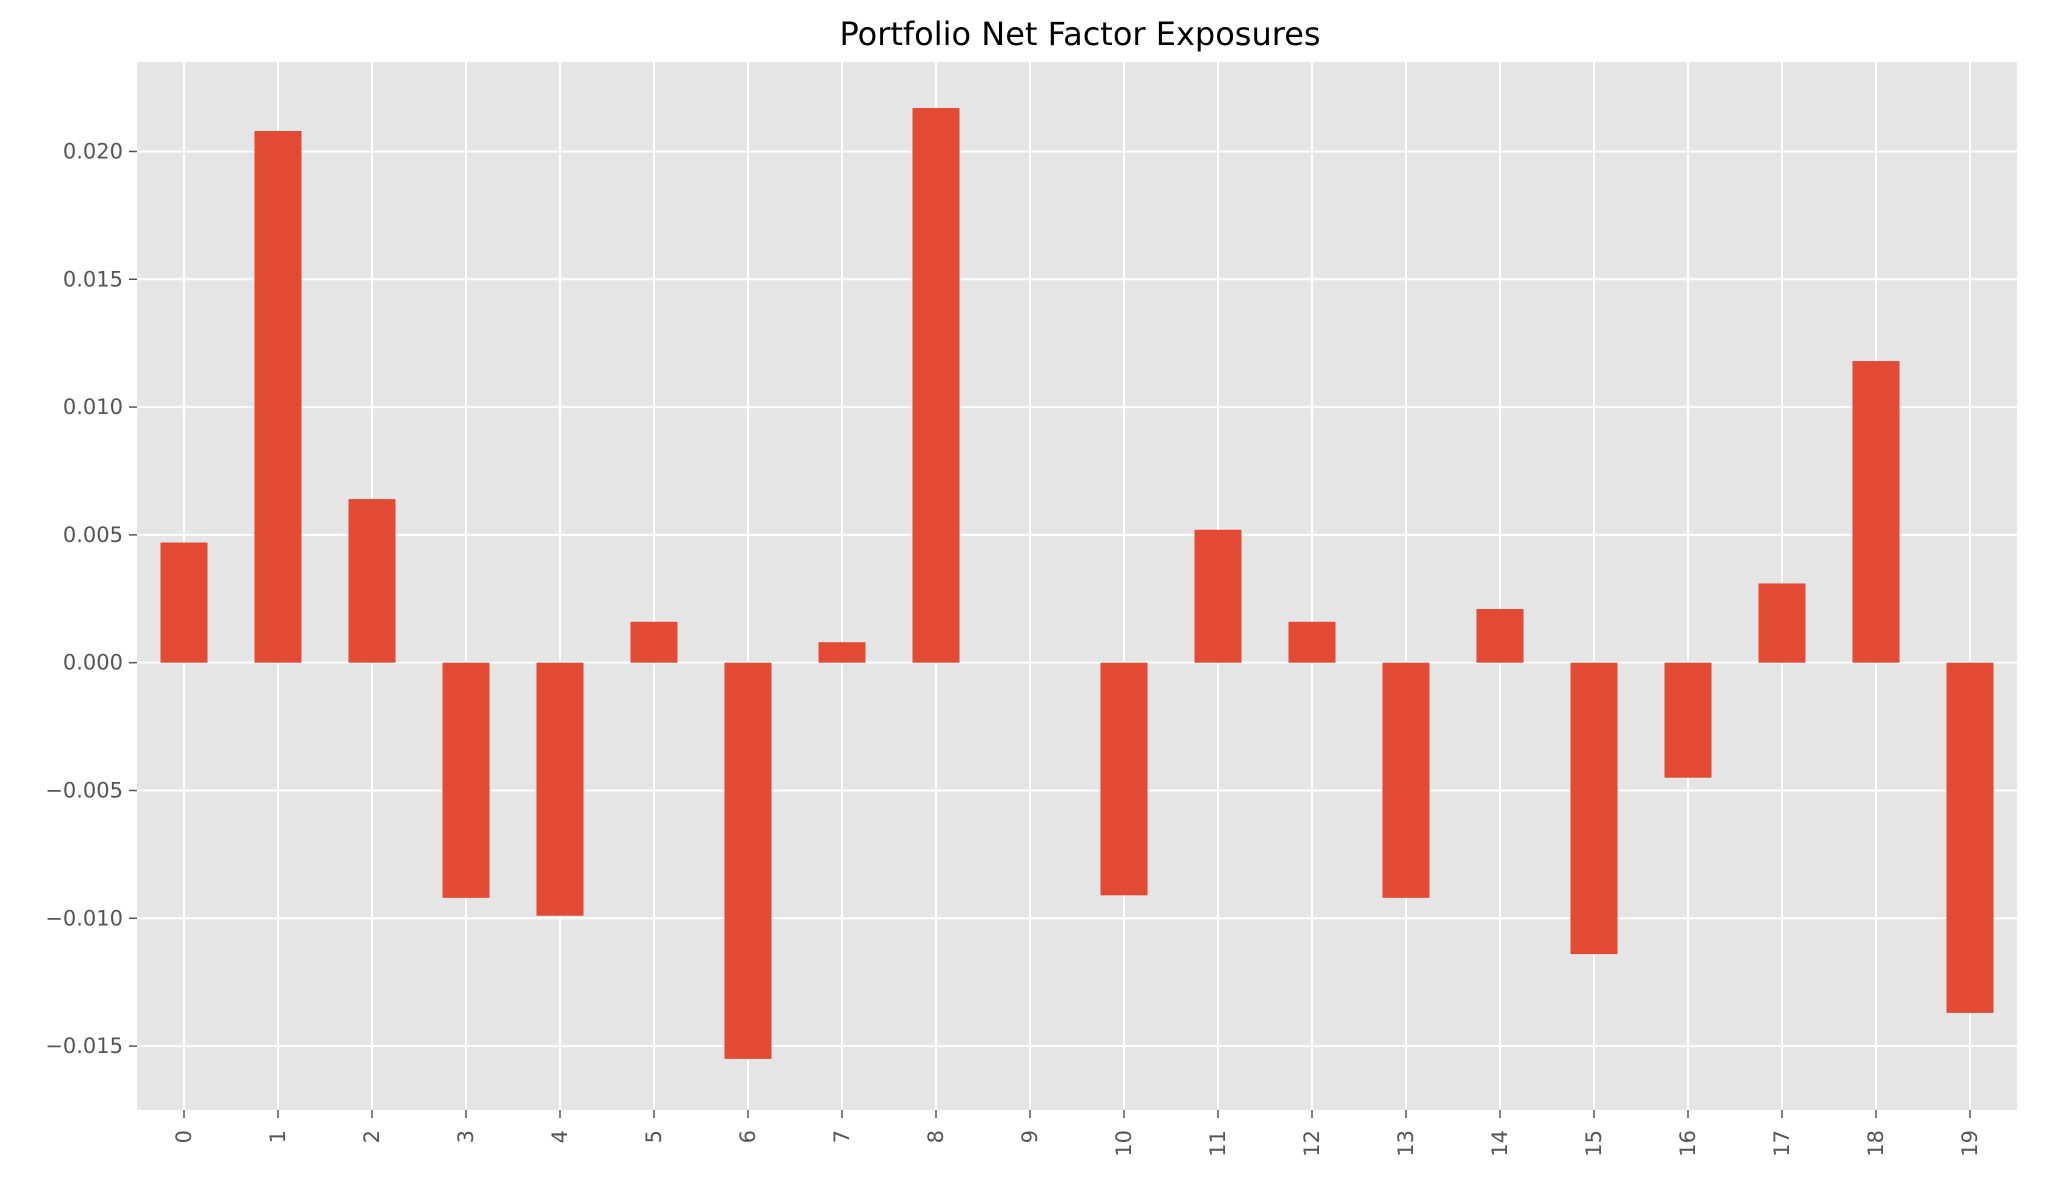 The width and height of the screenshot is (2048, 1178). What do you see at coordinates (1312, 1143) in the screenshot?
I see `x-tick-label: 12` at bounding box center [1312, 1143].